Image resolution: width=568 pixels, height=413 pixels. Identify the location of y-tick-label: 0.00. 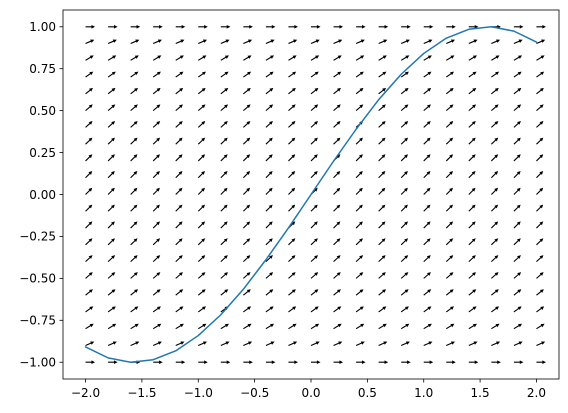
(42, 195).